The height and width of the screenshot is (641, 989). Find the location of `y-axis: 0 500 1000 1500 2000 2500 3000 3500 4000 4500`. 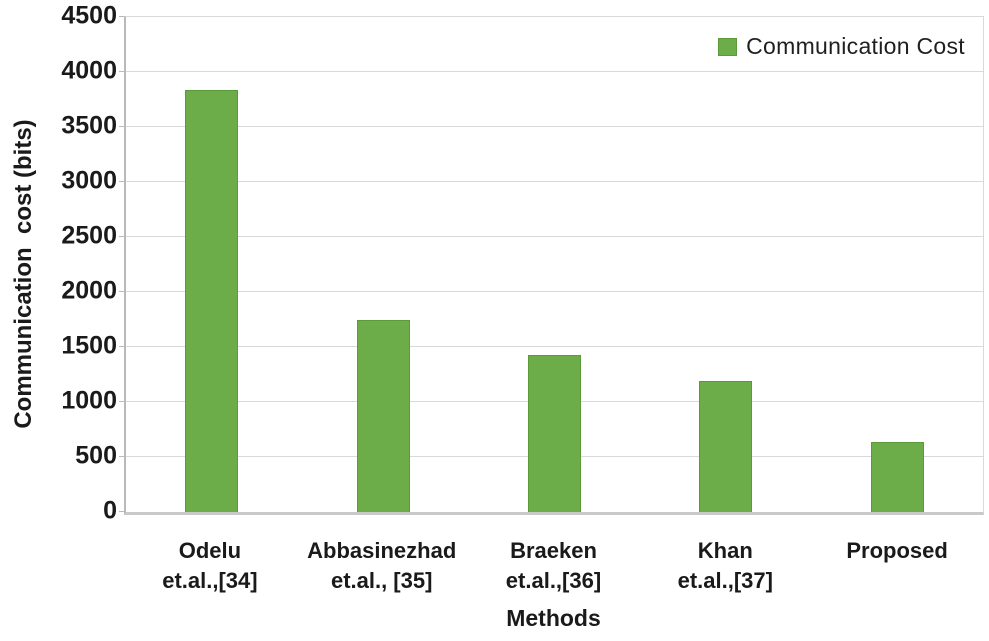

y-axis: 0 500 1000 1500 2000 2500 3000 3500 4000 4500 is located at coordinates (62, 263).